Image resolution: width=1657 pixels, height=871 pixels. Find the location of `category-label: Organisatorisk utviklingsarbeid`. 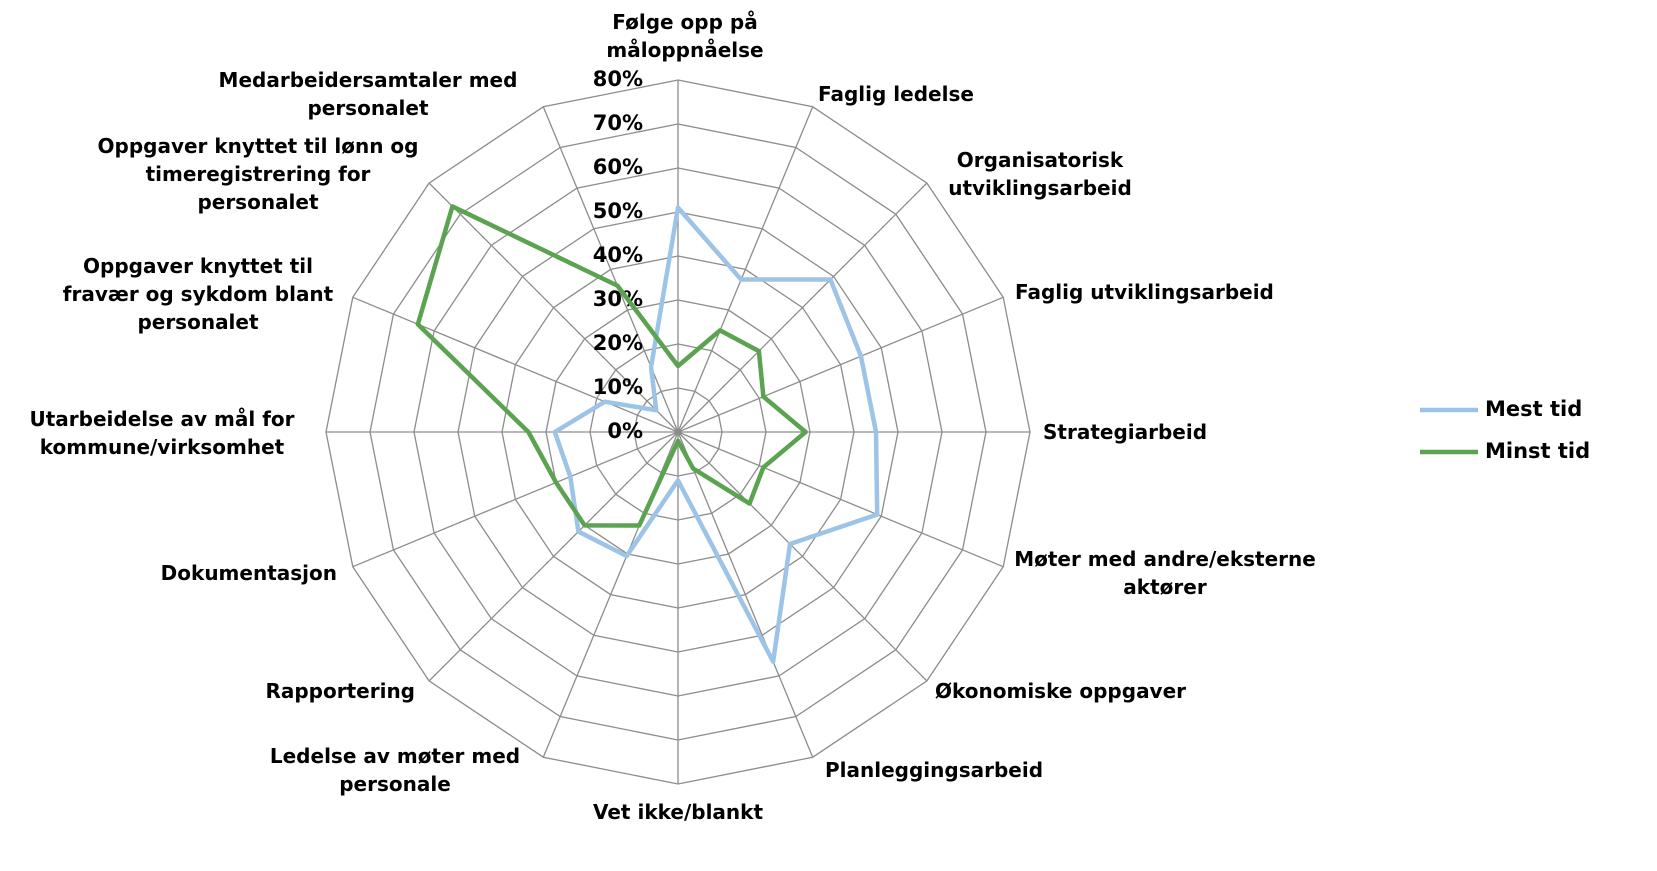

category-label: Organisatorisk utviklingsarbeid is located at coordinates (1040, 174).